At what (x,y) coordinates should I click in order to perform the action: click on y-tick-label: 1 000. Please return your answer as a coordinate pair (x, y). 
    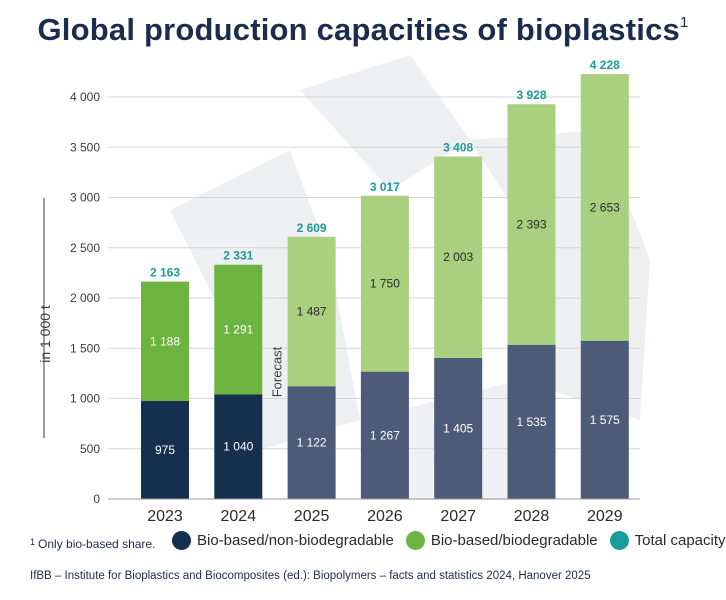
    Looking at the image, I should click on (85, 399).